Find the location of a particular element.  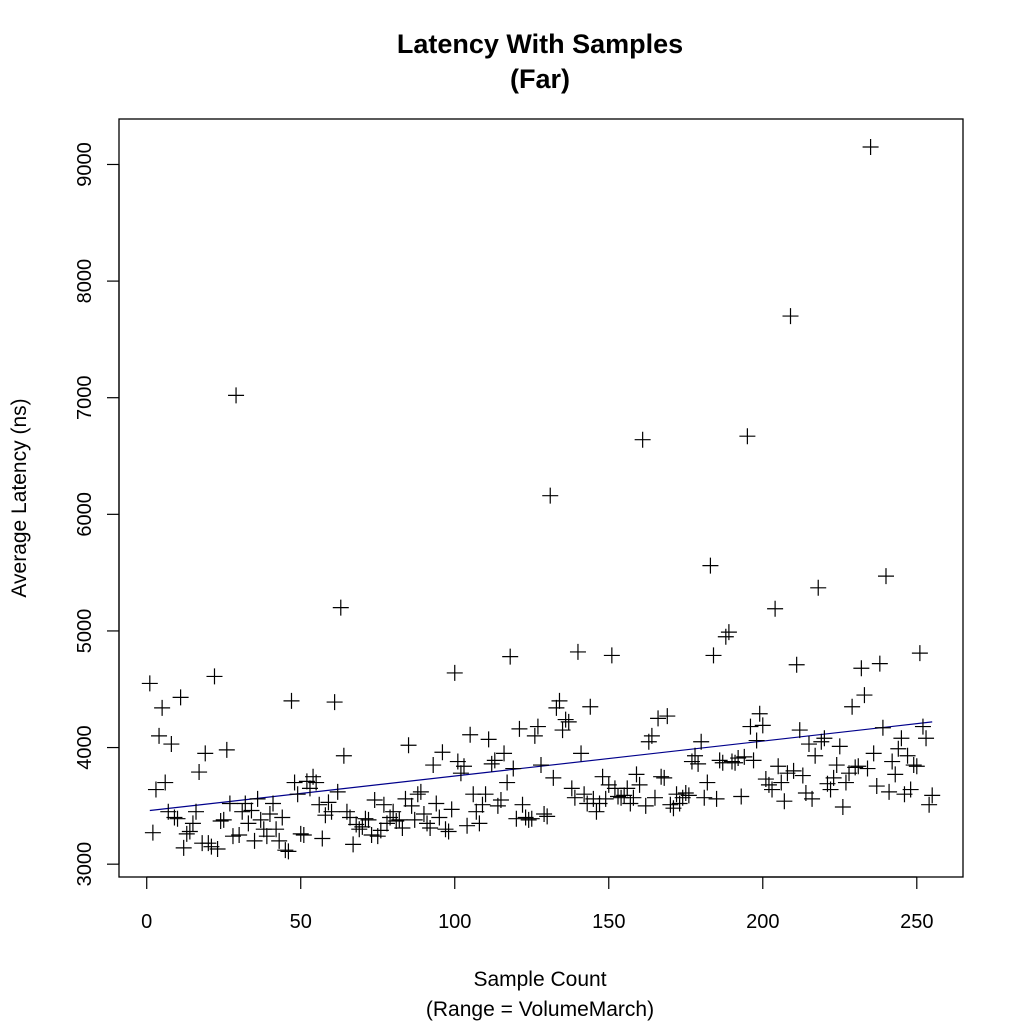

y-axis: 3000 4000 5000 6000 7000 8000 9000 is located at coordinates (97, 514).